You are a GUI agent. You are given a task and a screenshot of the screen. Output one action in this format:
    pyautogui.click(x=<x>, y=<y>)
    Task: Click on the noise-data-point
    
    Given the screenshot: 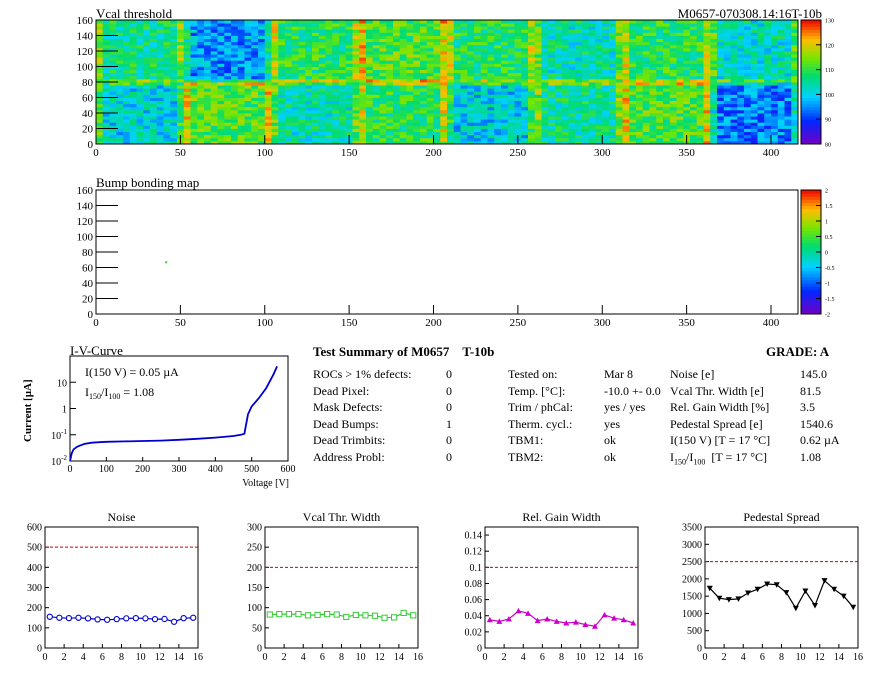 What is the action you would take?
    pyautogui.click(x=183, y=618)
    